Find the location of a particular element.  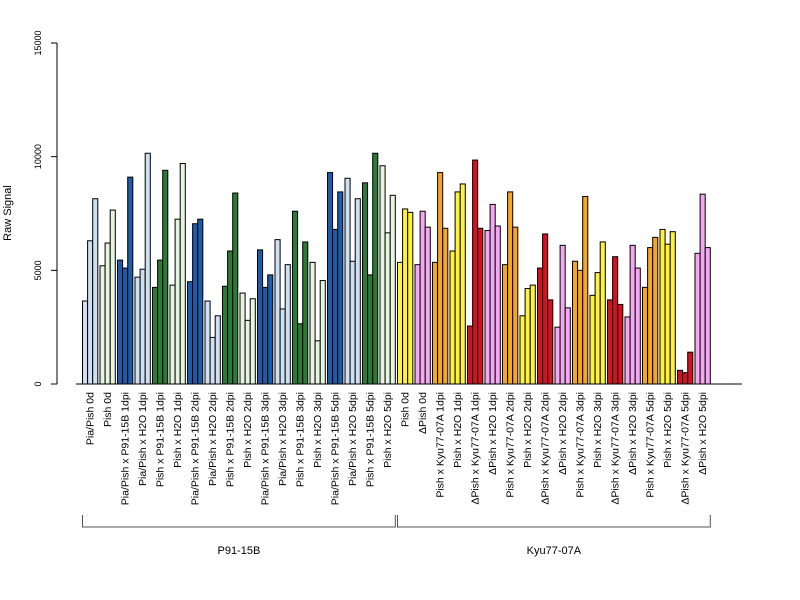

x-tick-label: Pish x P91-15B 1dpi is located at coordinates (161, 439).